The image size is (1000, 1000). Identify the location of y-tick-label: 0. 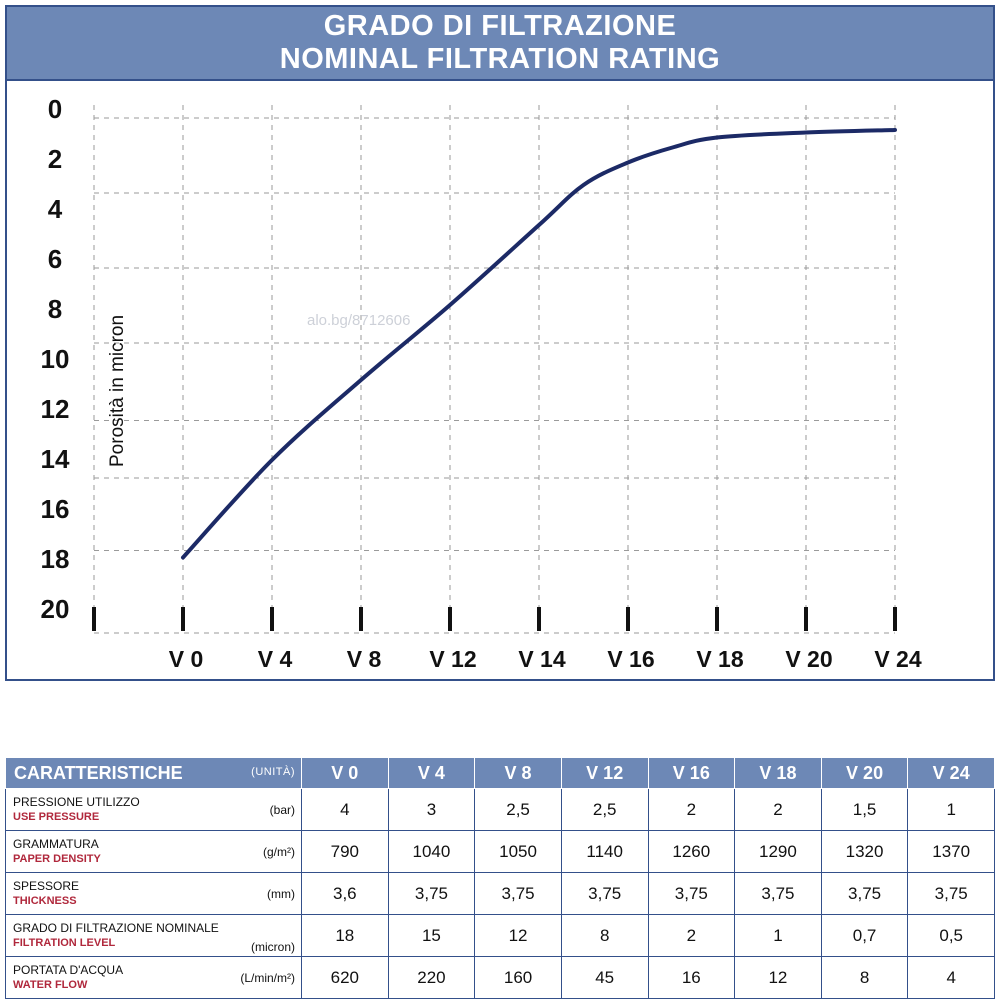
(55, 109).